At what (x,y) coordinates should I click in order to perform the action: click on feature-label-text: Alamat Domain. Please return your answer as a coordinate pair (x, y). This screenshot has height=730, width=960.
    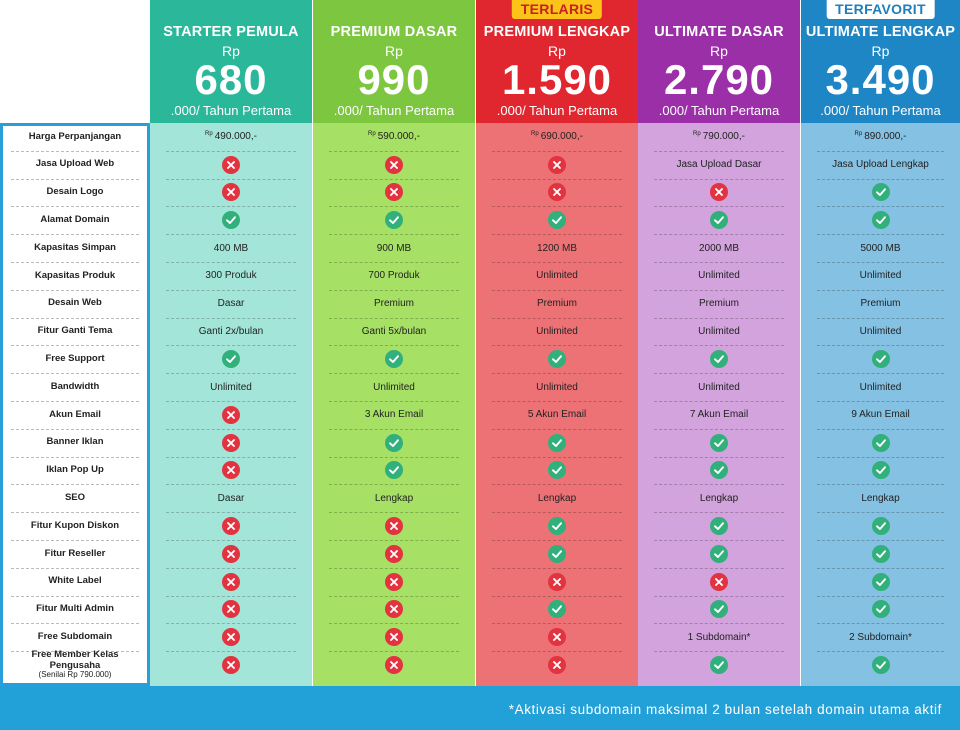
    Looking at the image, I should click on (75, 220).